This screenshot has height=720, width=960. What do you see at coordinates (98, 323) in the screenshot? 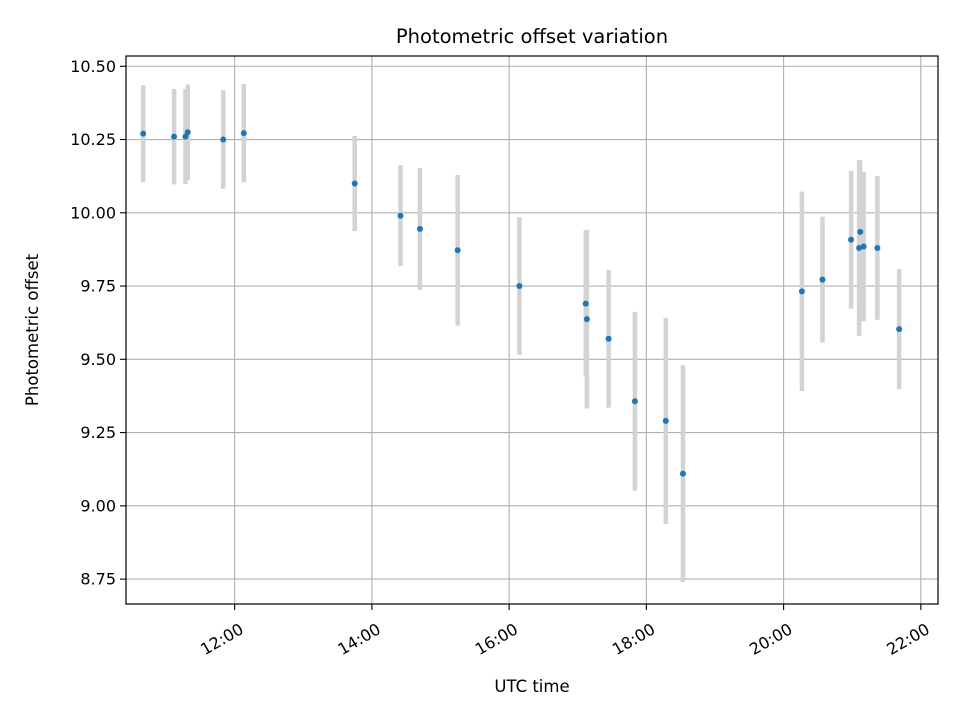
I see `y-axis: 8.75 9.00 9.25 9.50 9.75 10.00 10.25 10.50` at bounding box center [98, 323].